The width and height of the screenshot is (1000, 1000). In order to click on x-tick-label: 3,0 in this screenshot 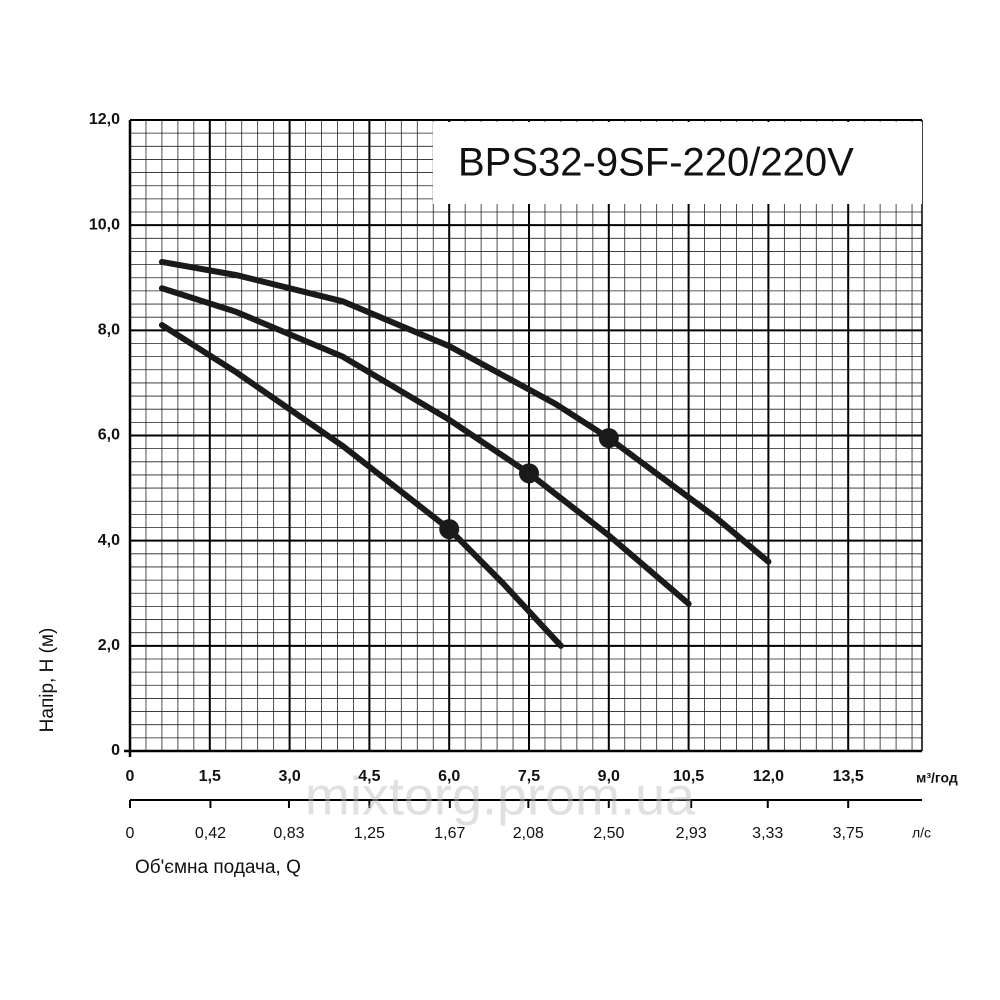, I will do `click(289, 776)`.